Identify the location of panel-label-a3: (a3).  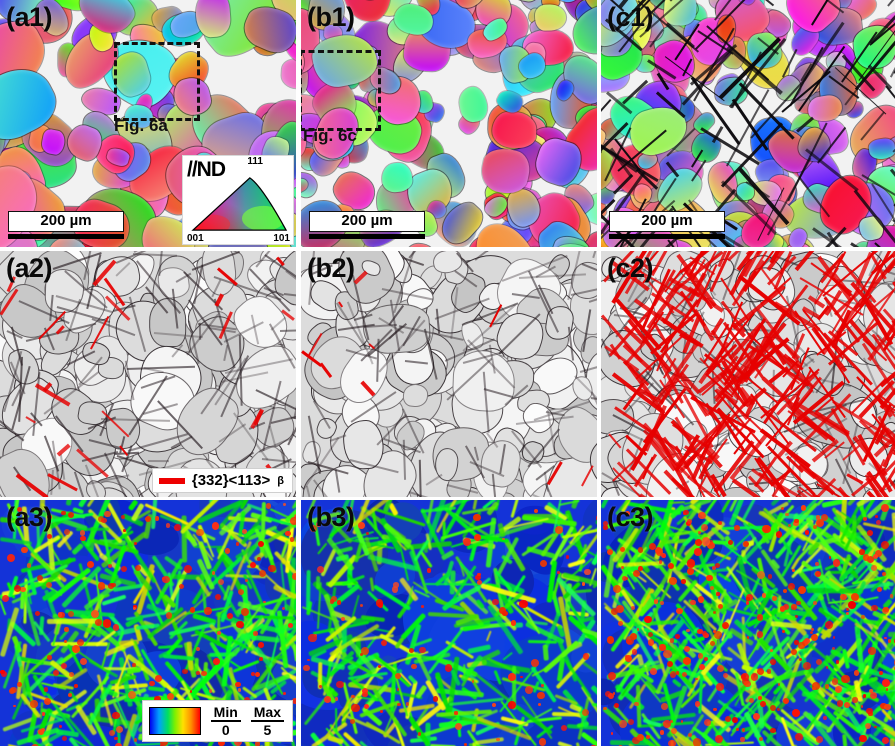
(29, 517).